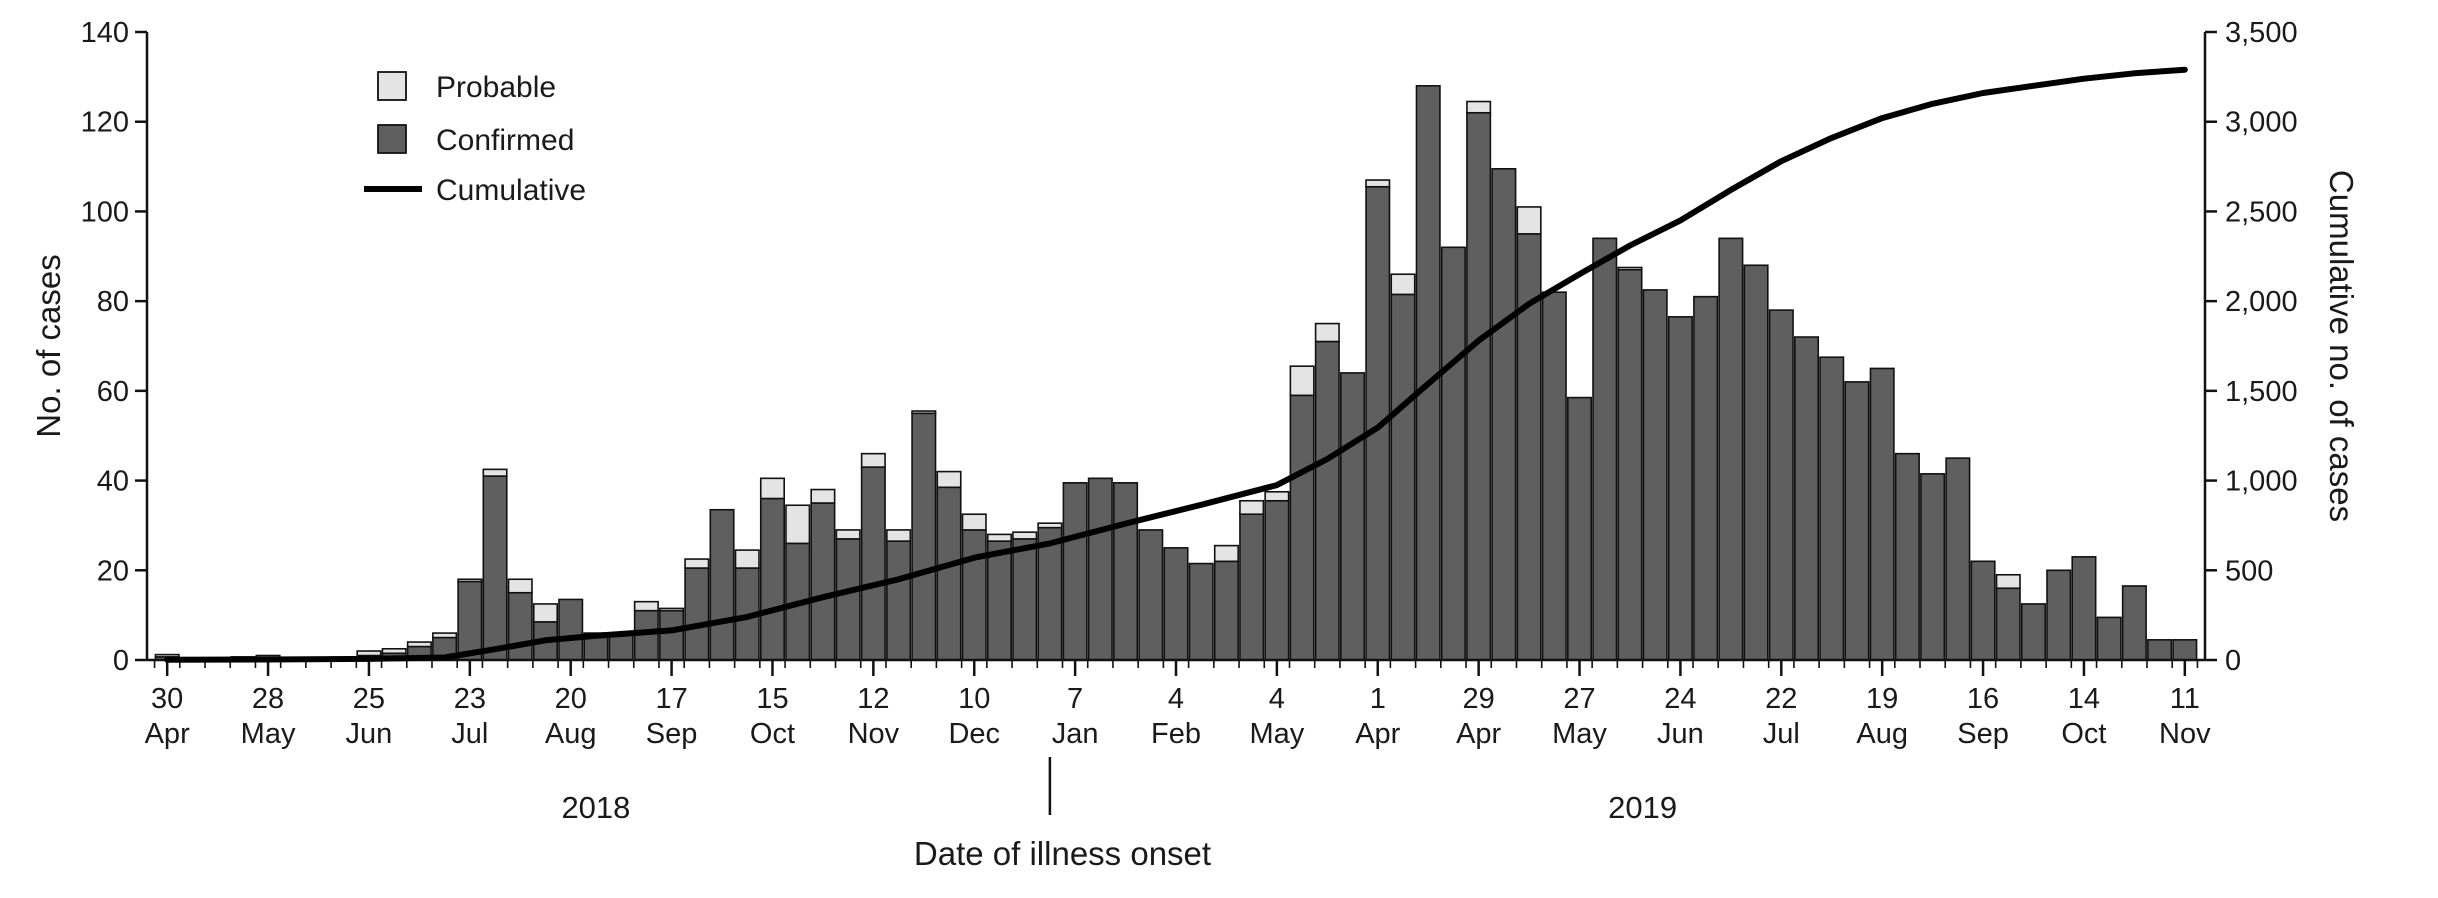 This screenshot has width=2438, height=898. Describe the element at coordinates (1378, 699) in the screenshot. I see `x-tick-day-label: 1` at that location.